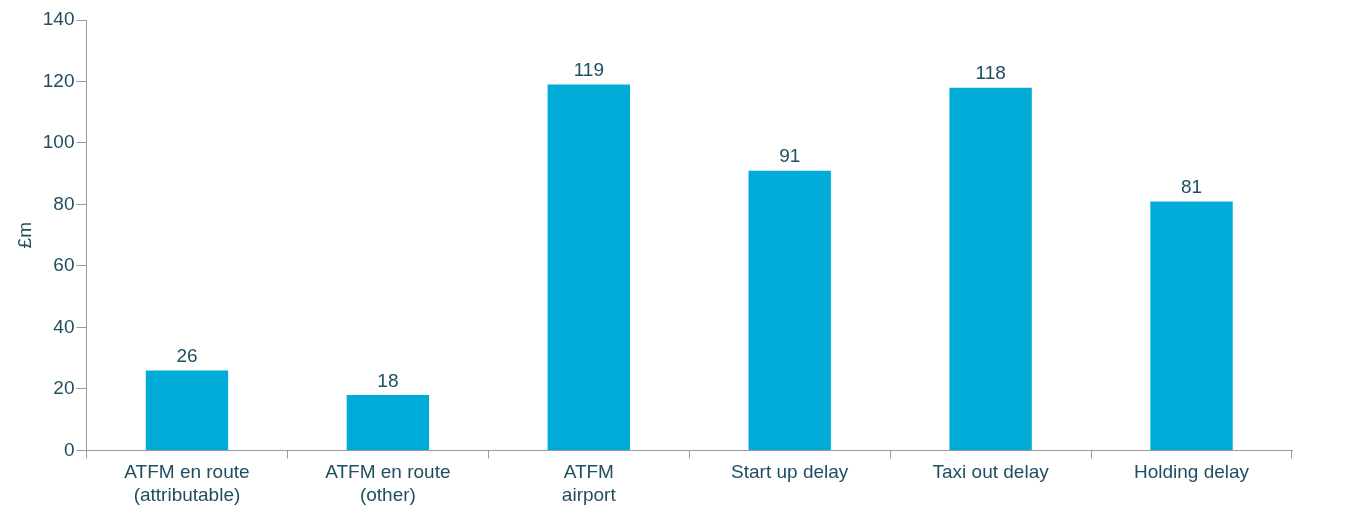 The image size is (1347, 514). What do you see at coordinates (64, 326) in the screenshot?
I see `y-tick-label: 40` at bounding box center [64, 326].